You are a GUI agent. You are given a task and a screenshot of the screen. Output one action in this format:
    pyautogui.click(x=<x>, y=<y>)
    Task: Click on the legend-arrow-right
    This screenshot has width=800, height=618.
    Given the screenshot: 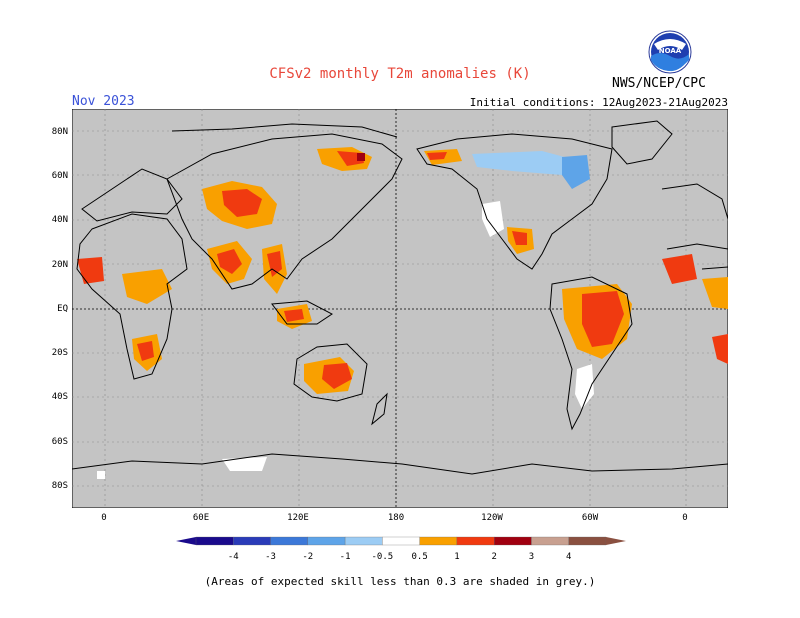 What is the action you would take?
    pyautogui.click(x=616, y=541)
    